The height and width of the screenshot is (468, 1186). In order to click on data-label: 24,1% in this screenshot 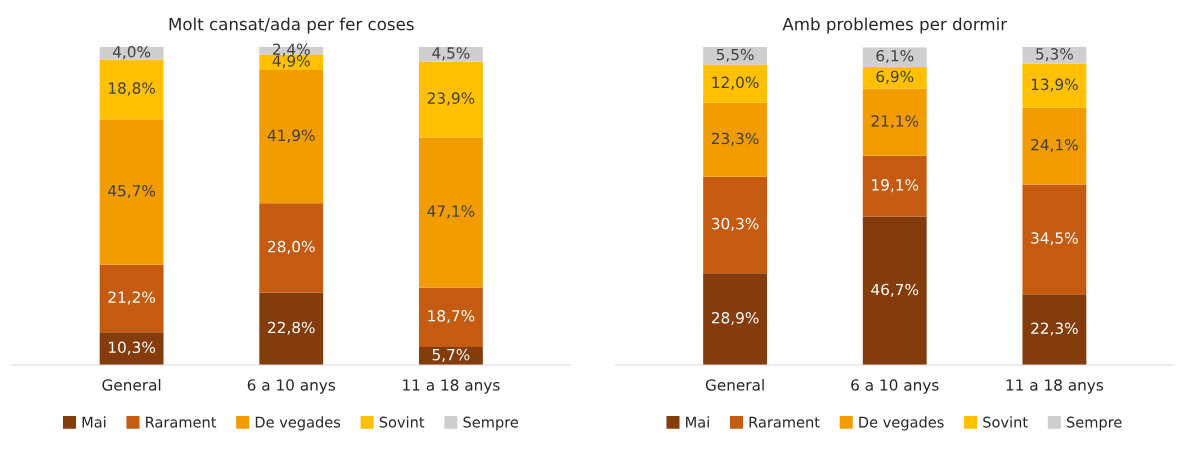, I will do `click(1054, 146)`.